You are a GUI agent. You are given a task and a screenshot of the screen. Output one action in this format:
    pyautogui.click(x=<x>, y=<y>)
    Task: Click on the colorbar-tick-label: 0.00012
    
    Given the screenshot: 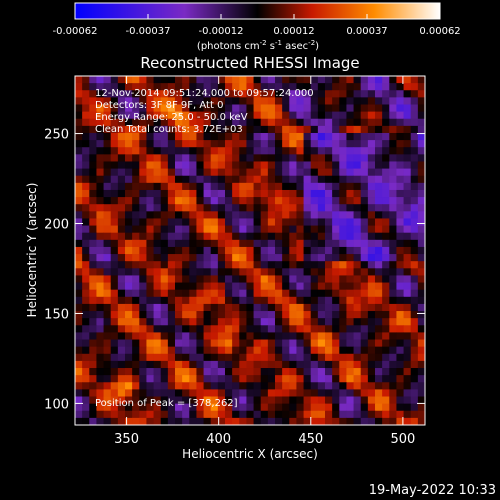 What is the action you would take?
    pyautogui.click(x=293, y=31)
    